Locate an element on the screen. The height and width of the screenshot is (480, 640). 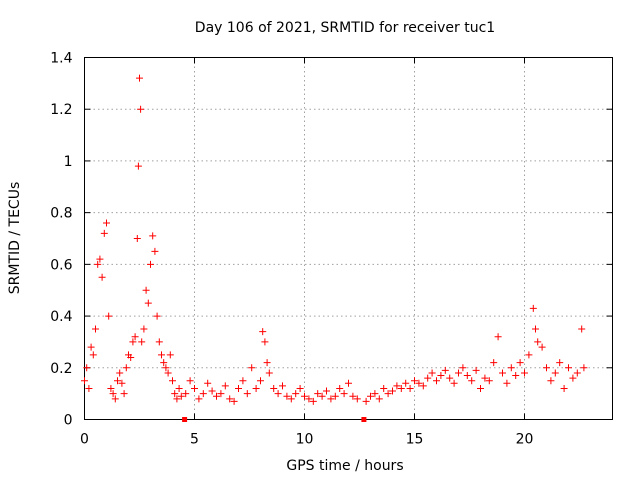
y-tick-labels: 0 0.2 0.4 0.6 0.8 1 1.2 1.4 is located at coordinates (61, 240).